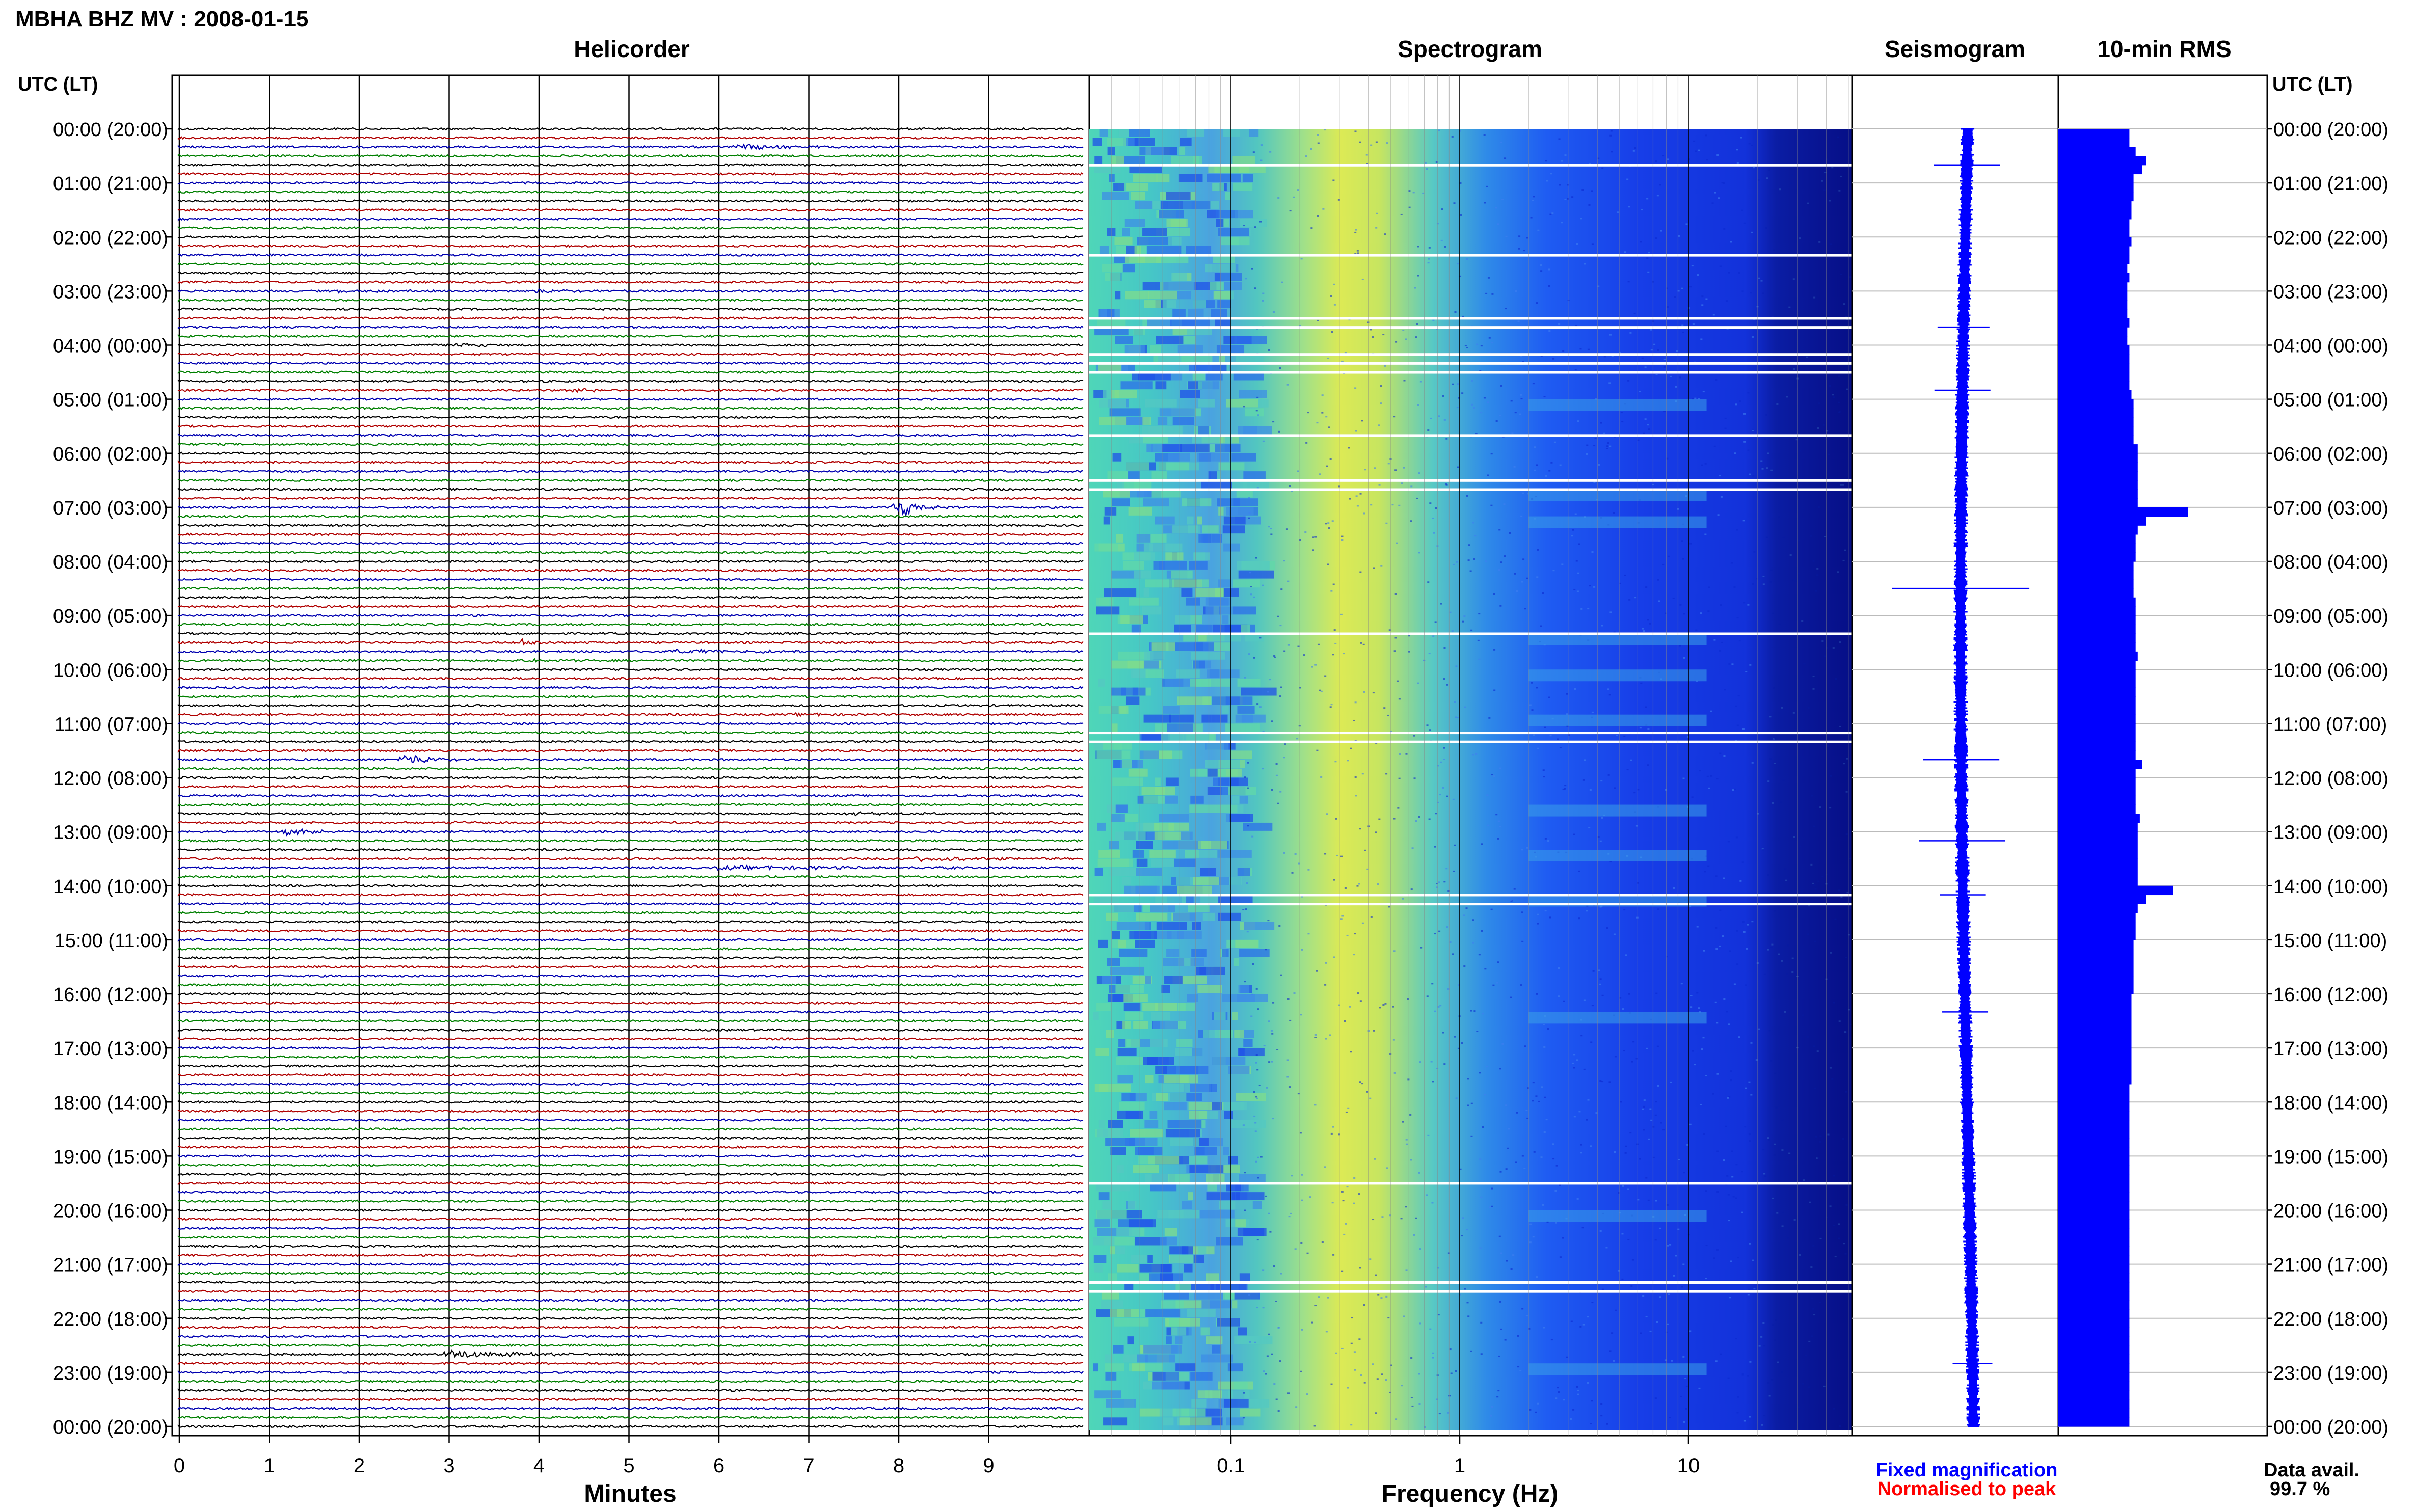  What do you see at coordinates (2162, 755) in the screenshot?
I see `rms-panel` at bounding box center [2162, 755].